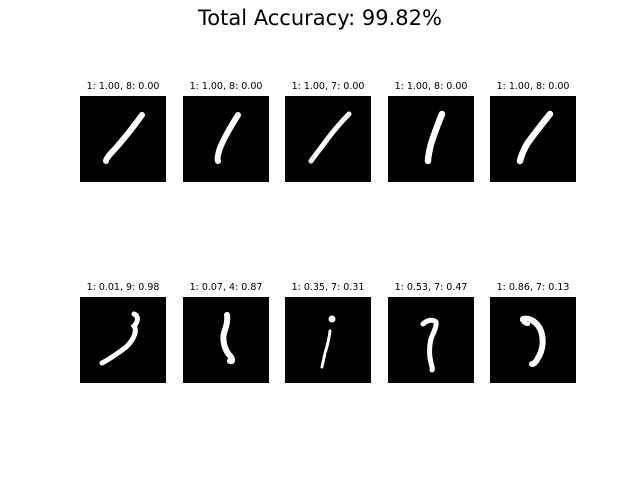 This screenshot has height=480, width=640. I want to click on figure-title: Total Accuracy: 99.82%, so click(320, 18).